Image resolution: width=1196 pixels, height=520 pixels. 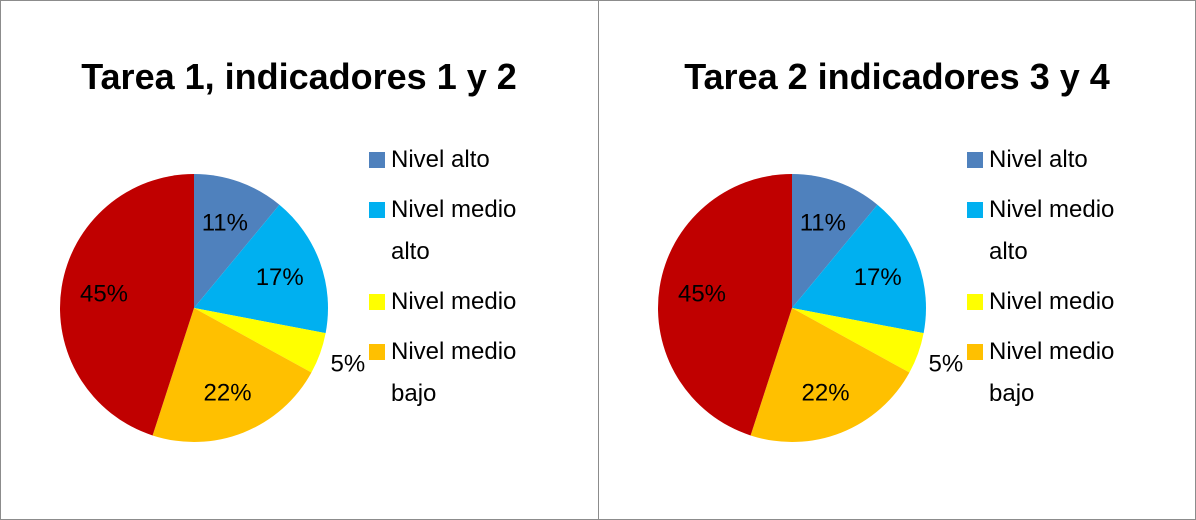 I want to click on chart-title: Tarea 2 indicadores 3 y 4, so click(x=897, y=76).